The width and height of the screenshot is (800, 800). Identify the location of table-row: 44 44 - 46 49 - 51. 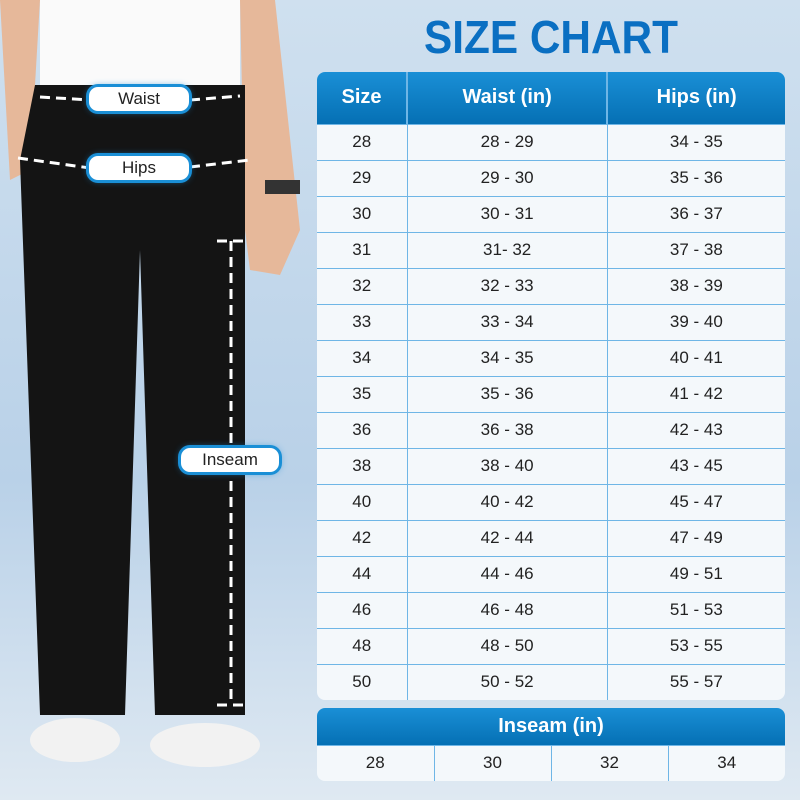
(551, 573).